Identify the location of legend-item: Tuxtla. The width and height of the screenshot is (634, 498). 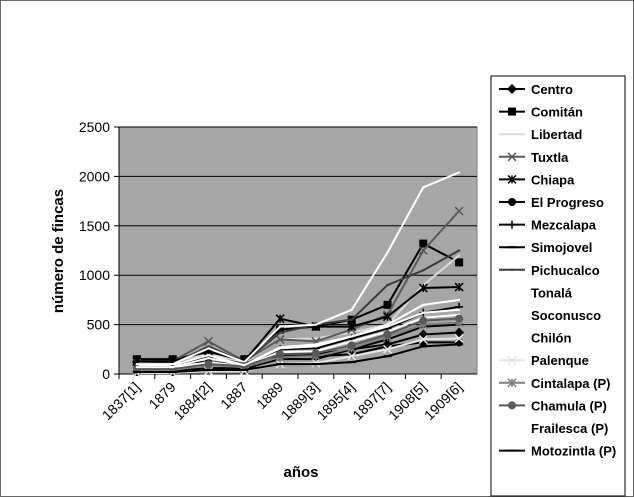
(534, 157).